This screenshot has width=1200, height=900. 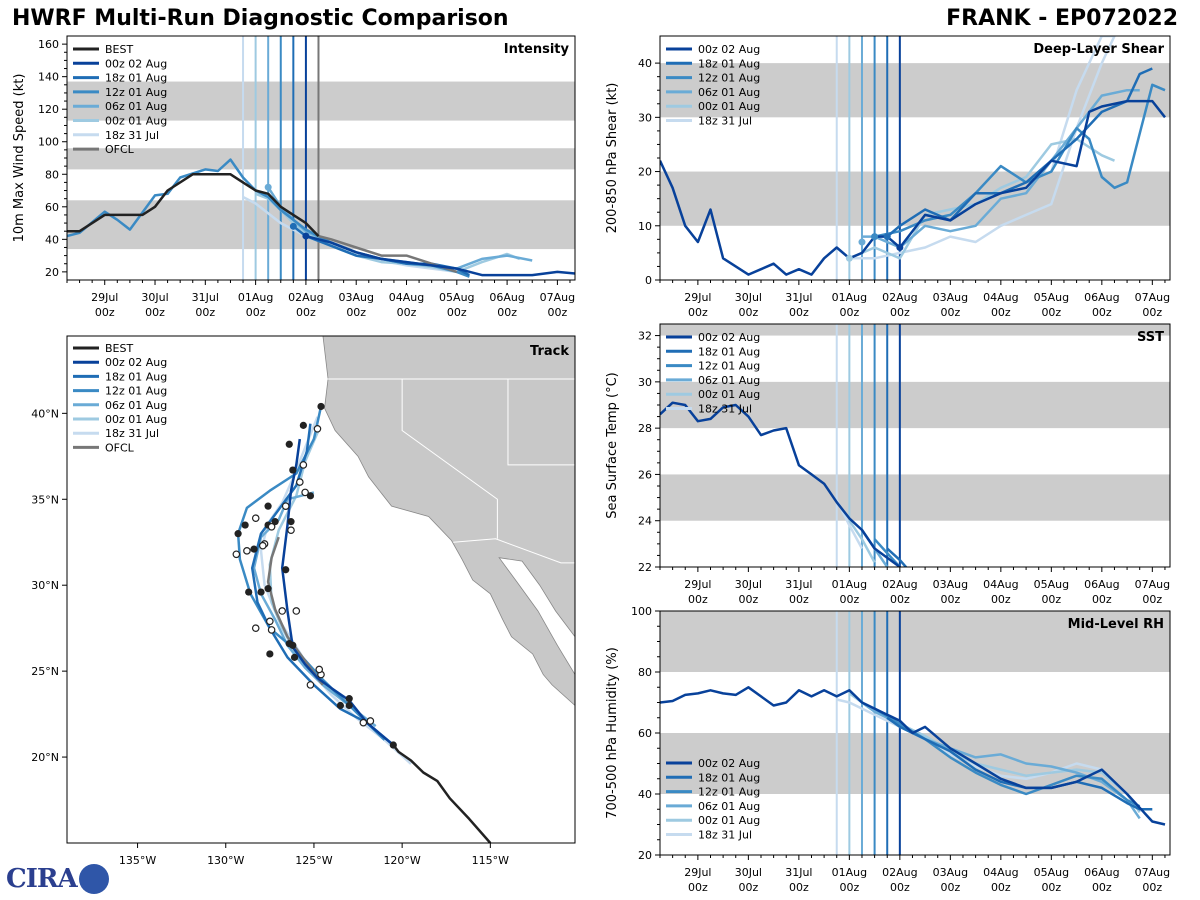 I want to click on sst-plot-area, so click(x=915, y=445).